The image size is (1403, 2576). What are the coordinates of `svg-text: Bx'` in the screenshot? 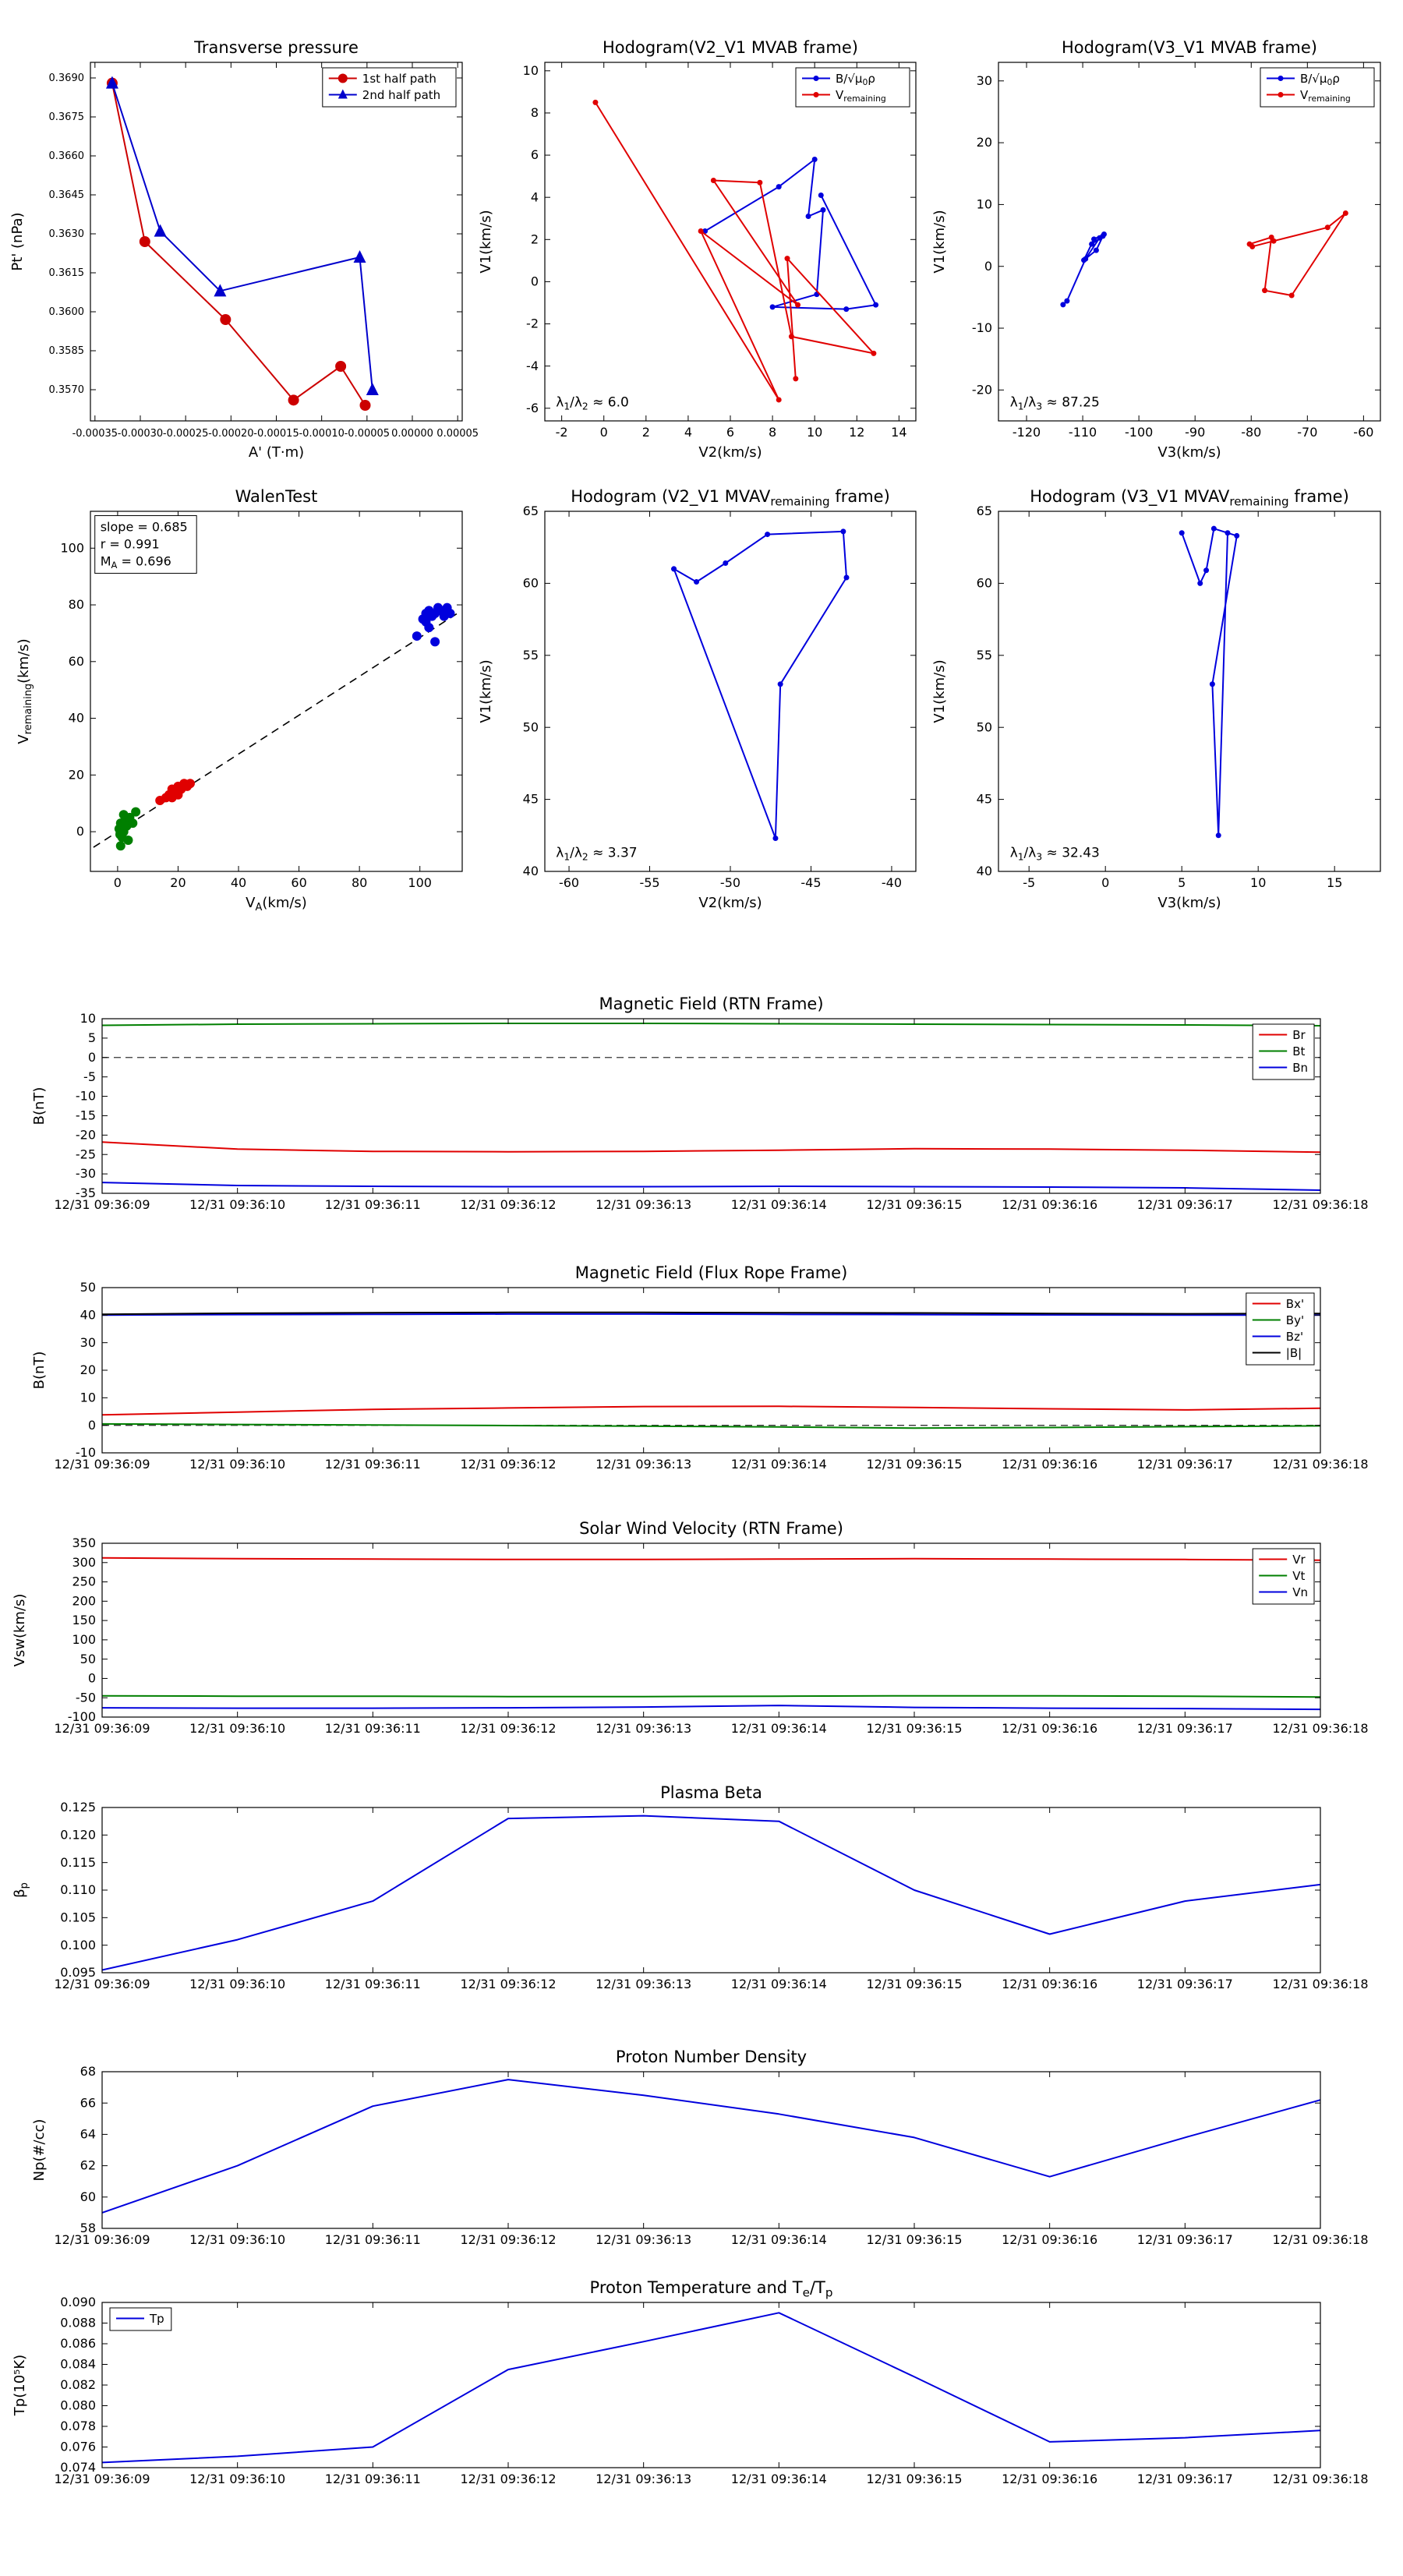 It's located at (1295, 1304).